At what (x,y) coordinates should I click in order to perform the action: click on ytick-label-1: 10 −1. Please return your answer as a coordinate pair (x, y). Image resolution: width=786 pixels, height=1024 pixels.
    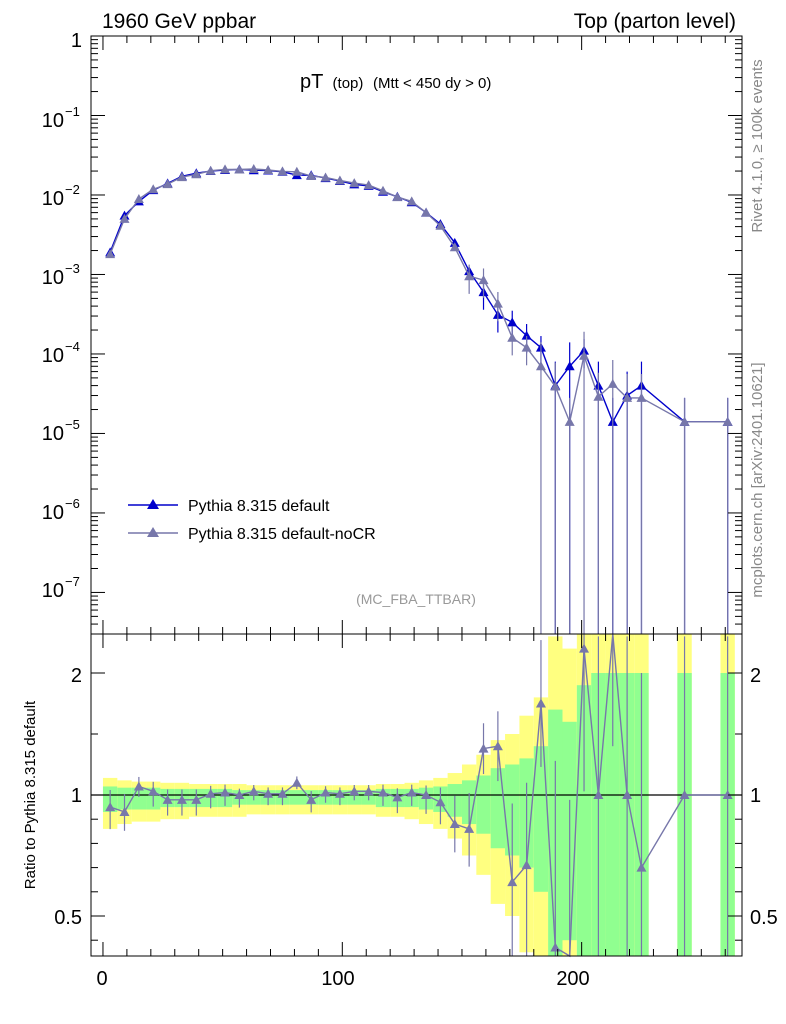
    Looking at the image, I should click on (61, 118).